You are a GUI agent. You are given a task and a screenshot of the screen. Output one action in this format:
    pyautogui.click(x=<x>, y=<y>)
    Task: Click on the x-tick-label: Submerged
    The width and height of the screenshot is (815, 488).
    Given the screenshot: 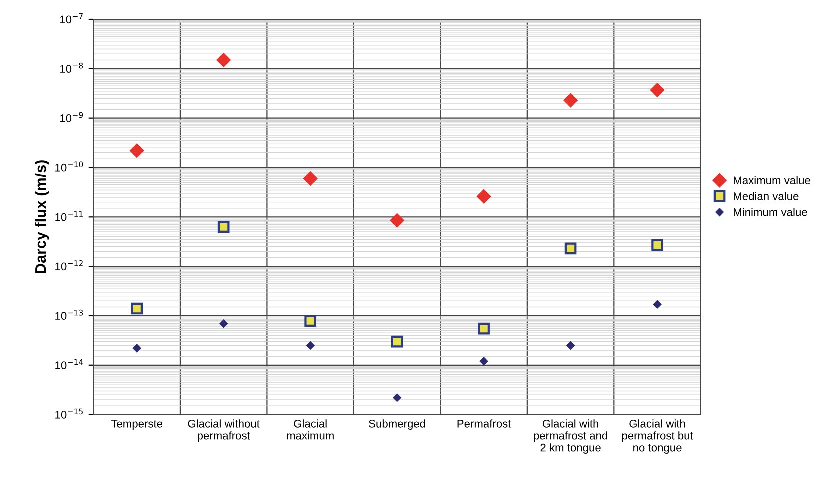 What is the action you would take?
    pyautogui.click(x=397, y=425)
    